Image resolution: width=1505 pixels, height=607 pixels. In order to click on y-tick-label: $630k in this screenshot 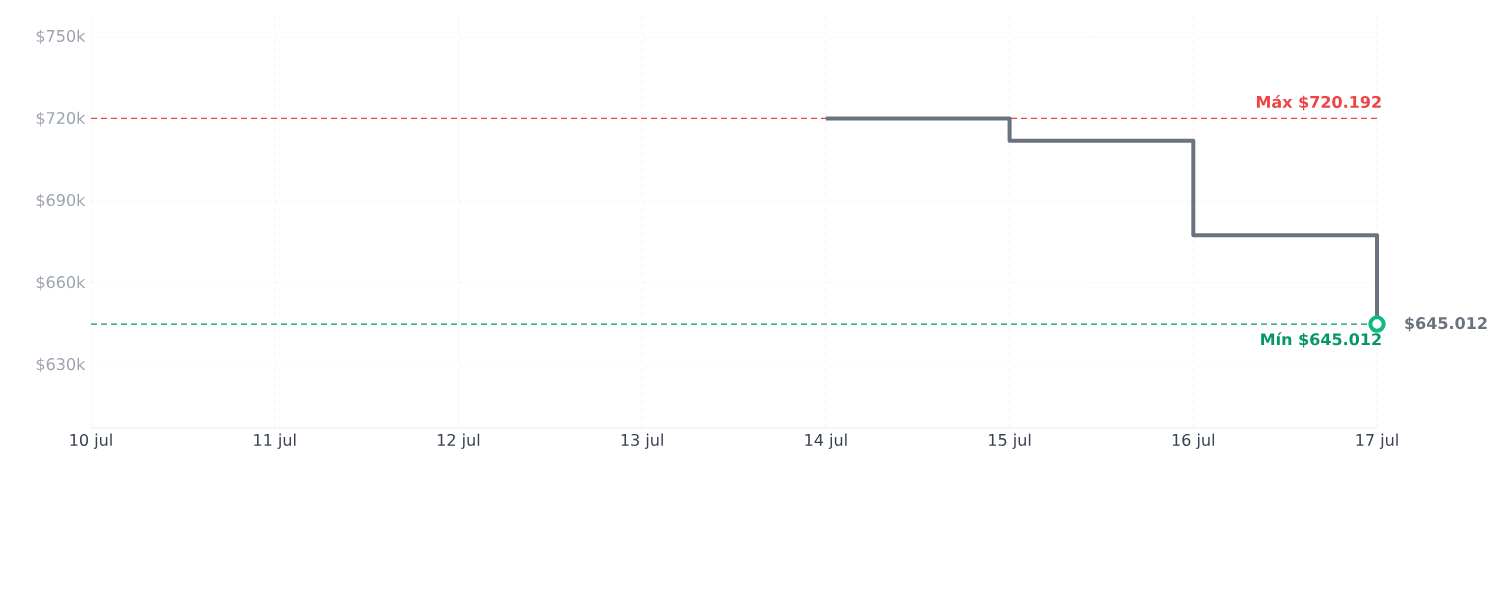, I will do `click(61, 365)`.